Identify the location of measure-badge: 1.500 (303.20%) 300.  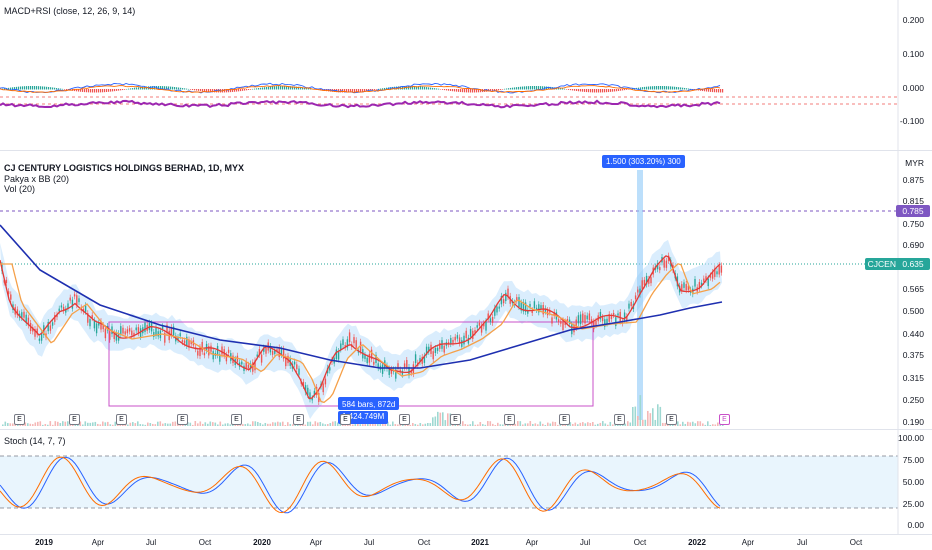
(643, 161).